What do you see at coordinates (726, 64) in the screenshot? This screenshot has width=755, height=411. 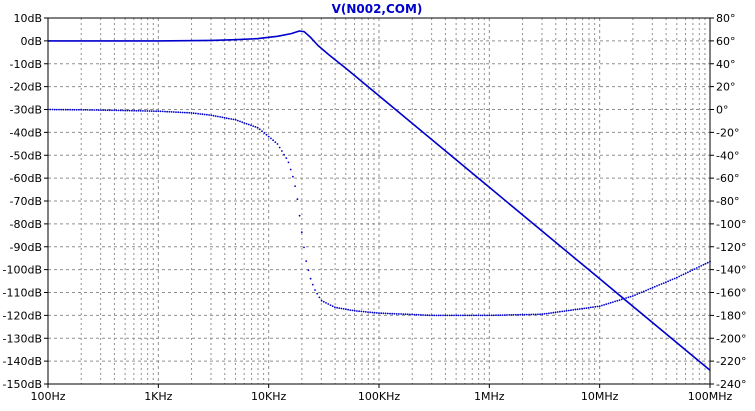 I see `y-right-tick-label: 40°` at bounding box center [726, 64].